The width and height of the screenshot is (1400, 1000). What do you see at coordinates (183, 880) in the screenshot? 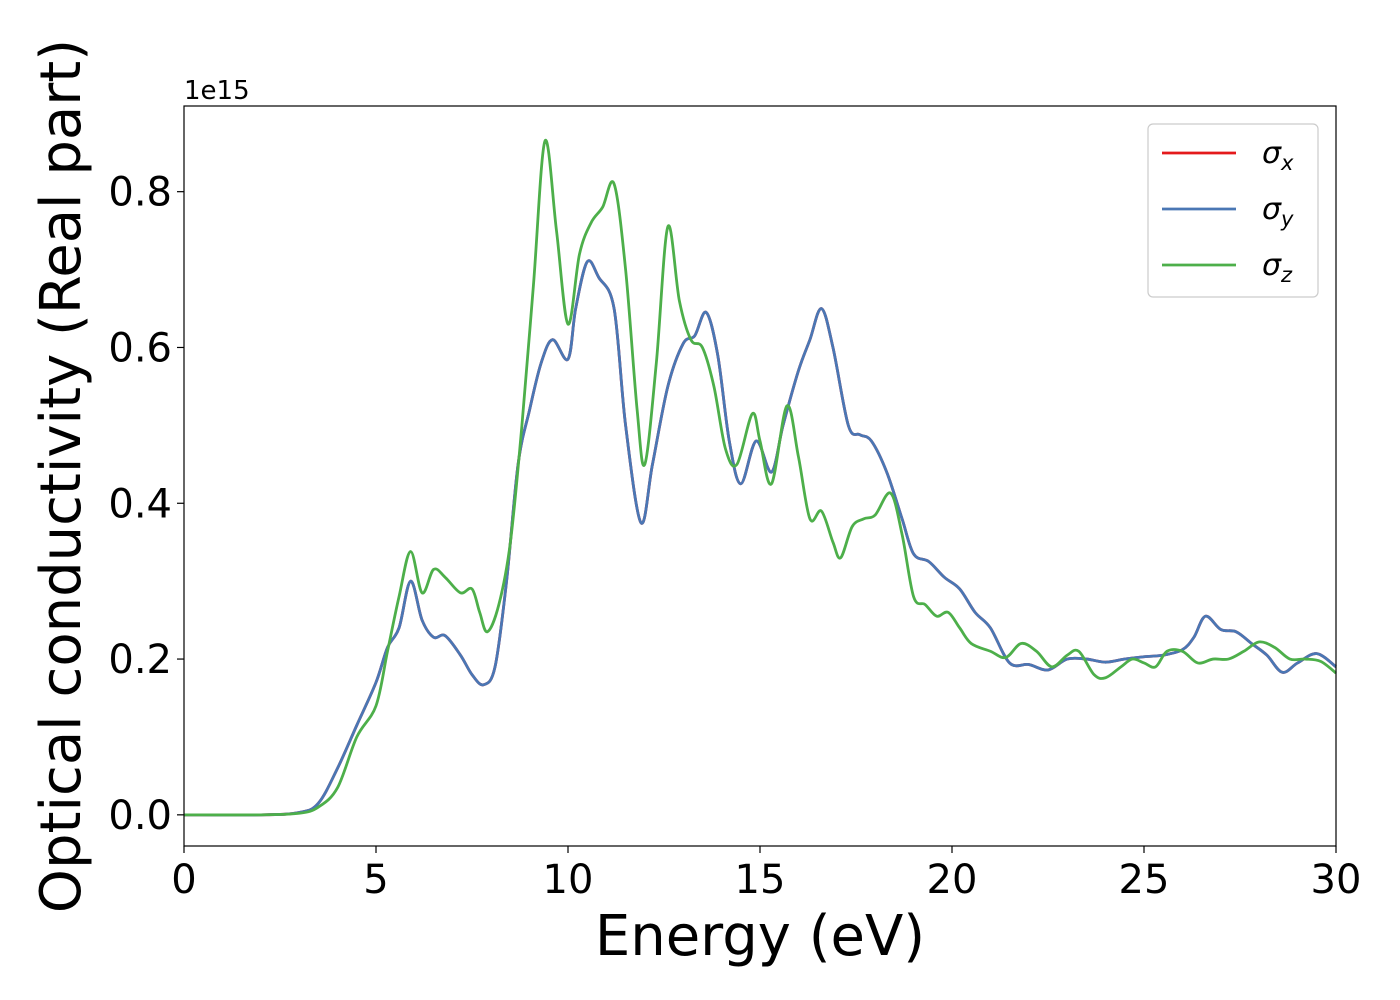
I see `x-tick-label: 0` at bounding box center [183, 880].